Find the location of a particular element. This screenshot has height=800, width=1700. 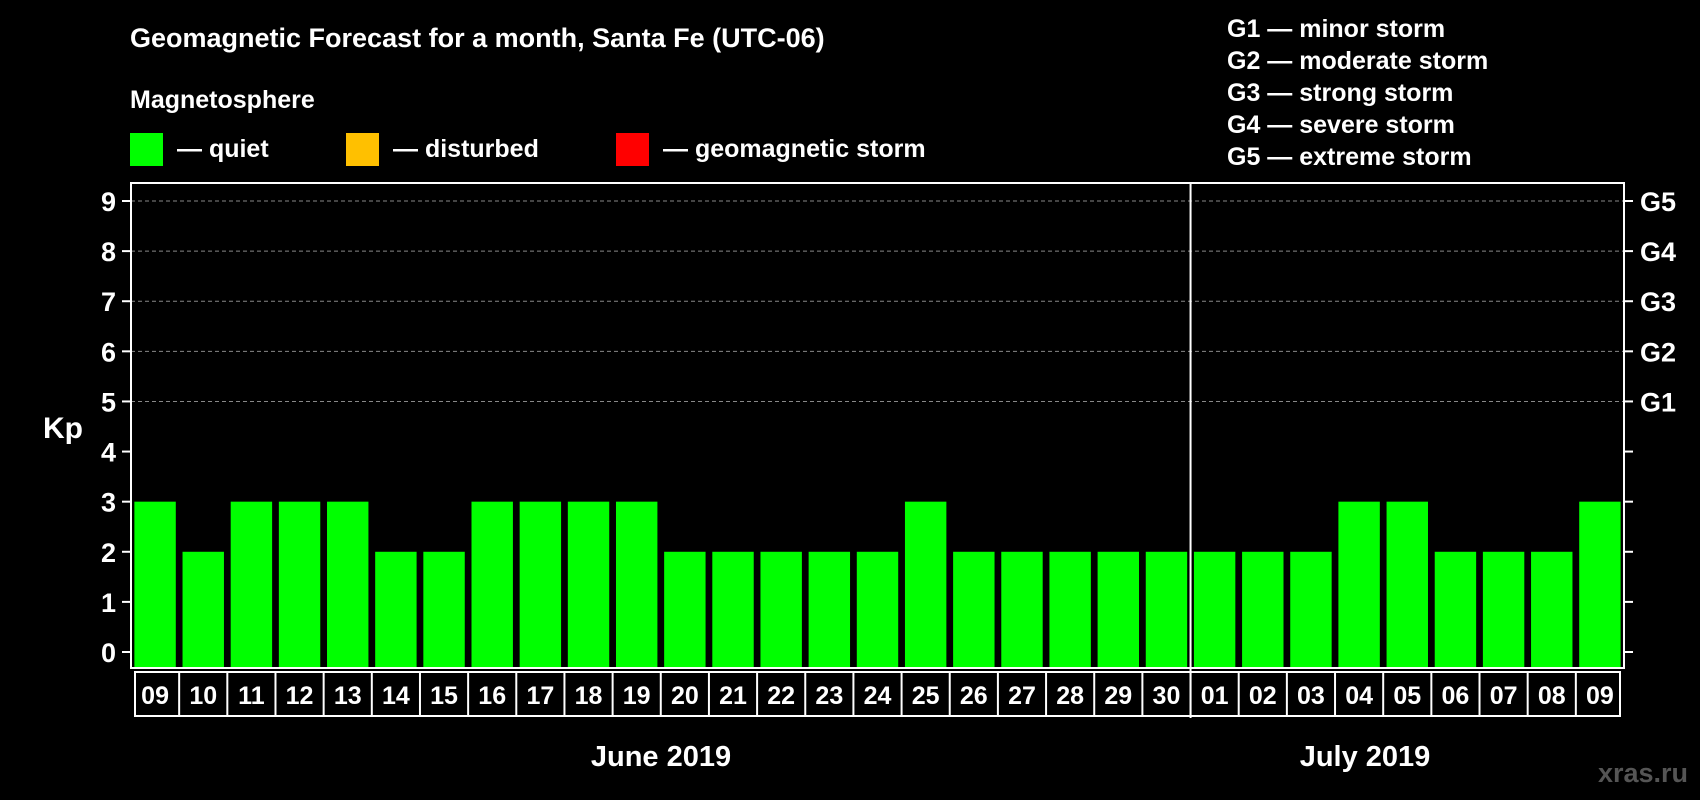

category-label-0: 09 is located at coordinates (155, 696).